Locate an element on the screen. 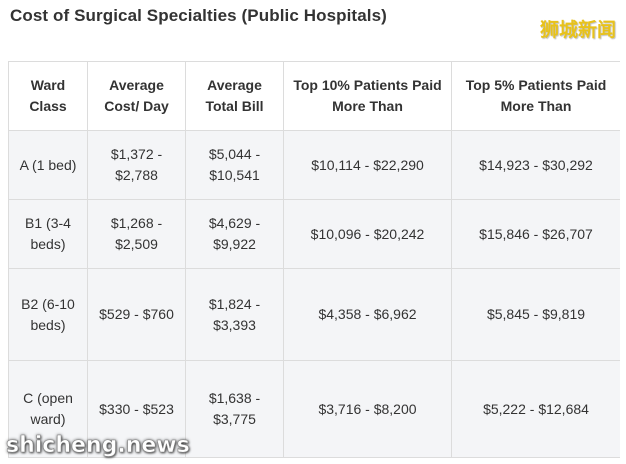 This screenshot has width=626, height=464. header-average-cost-day: Average Cost/ Day is located at coordinates (136, 96).